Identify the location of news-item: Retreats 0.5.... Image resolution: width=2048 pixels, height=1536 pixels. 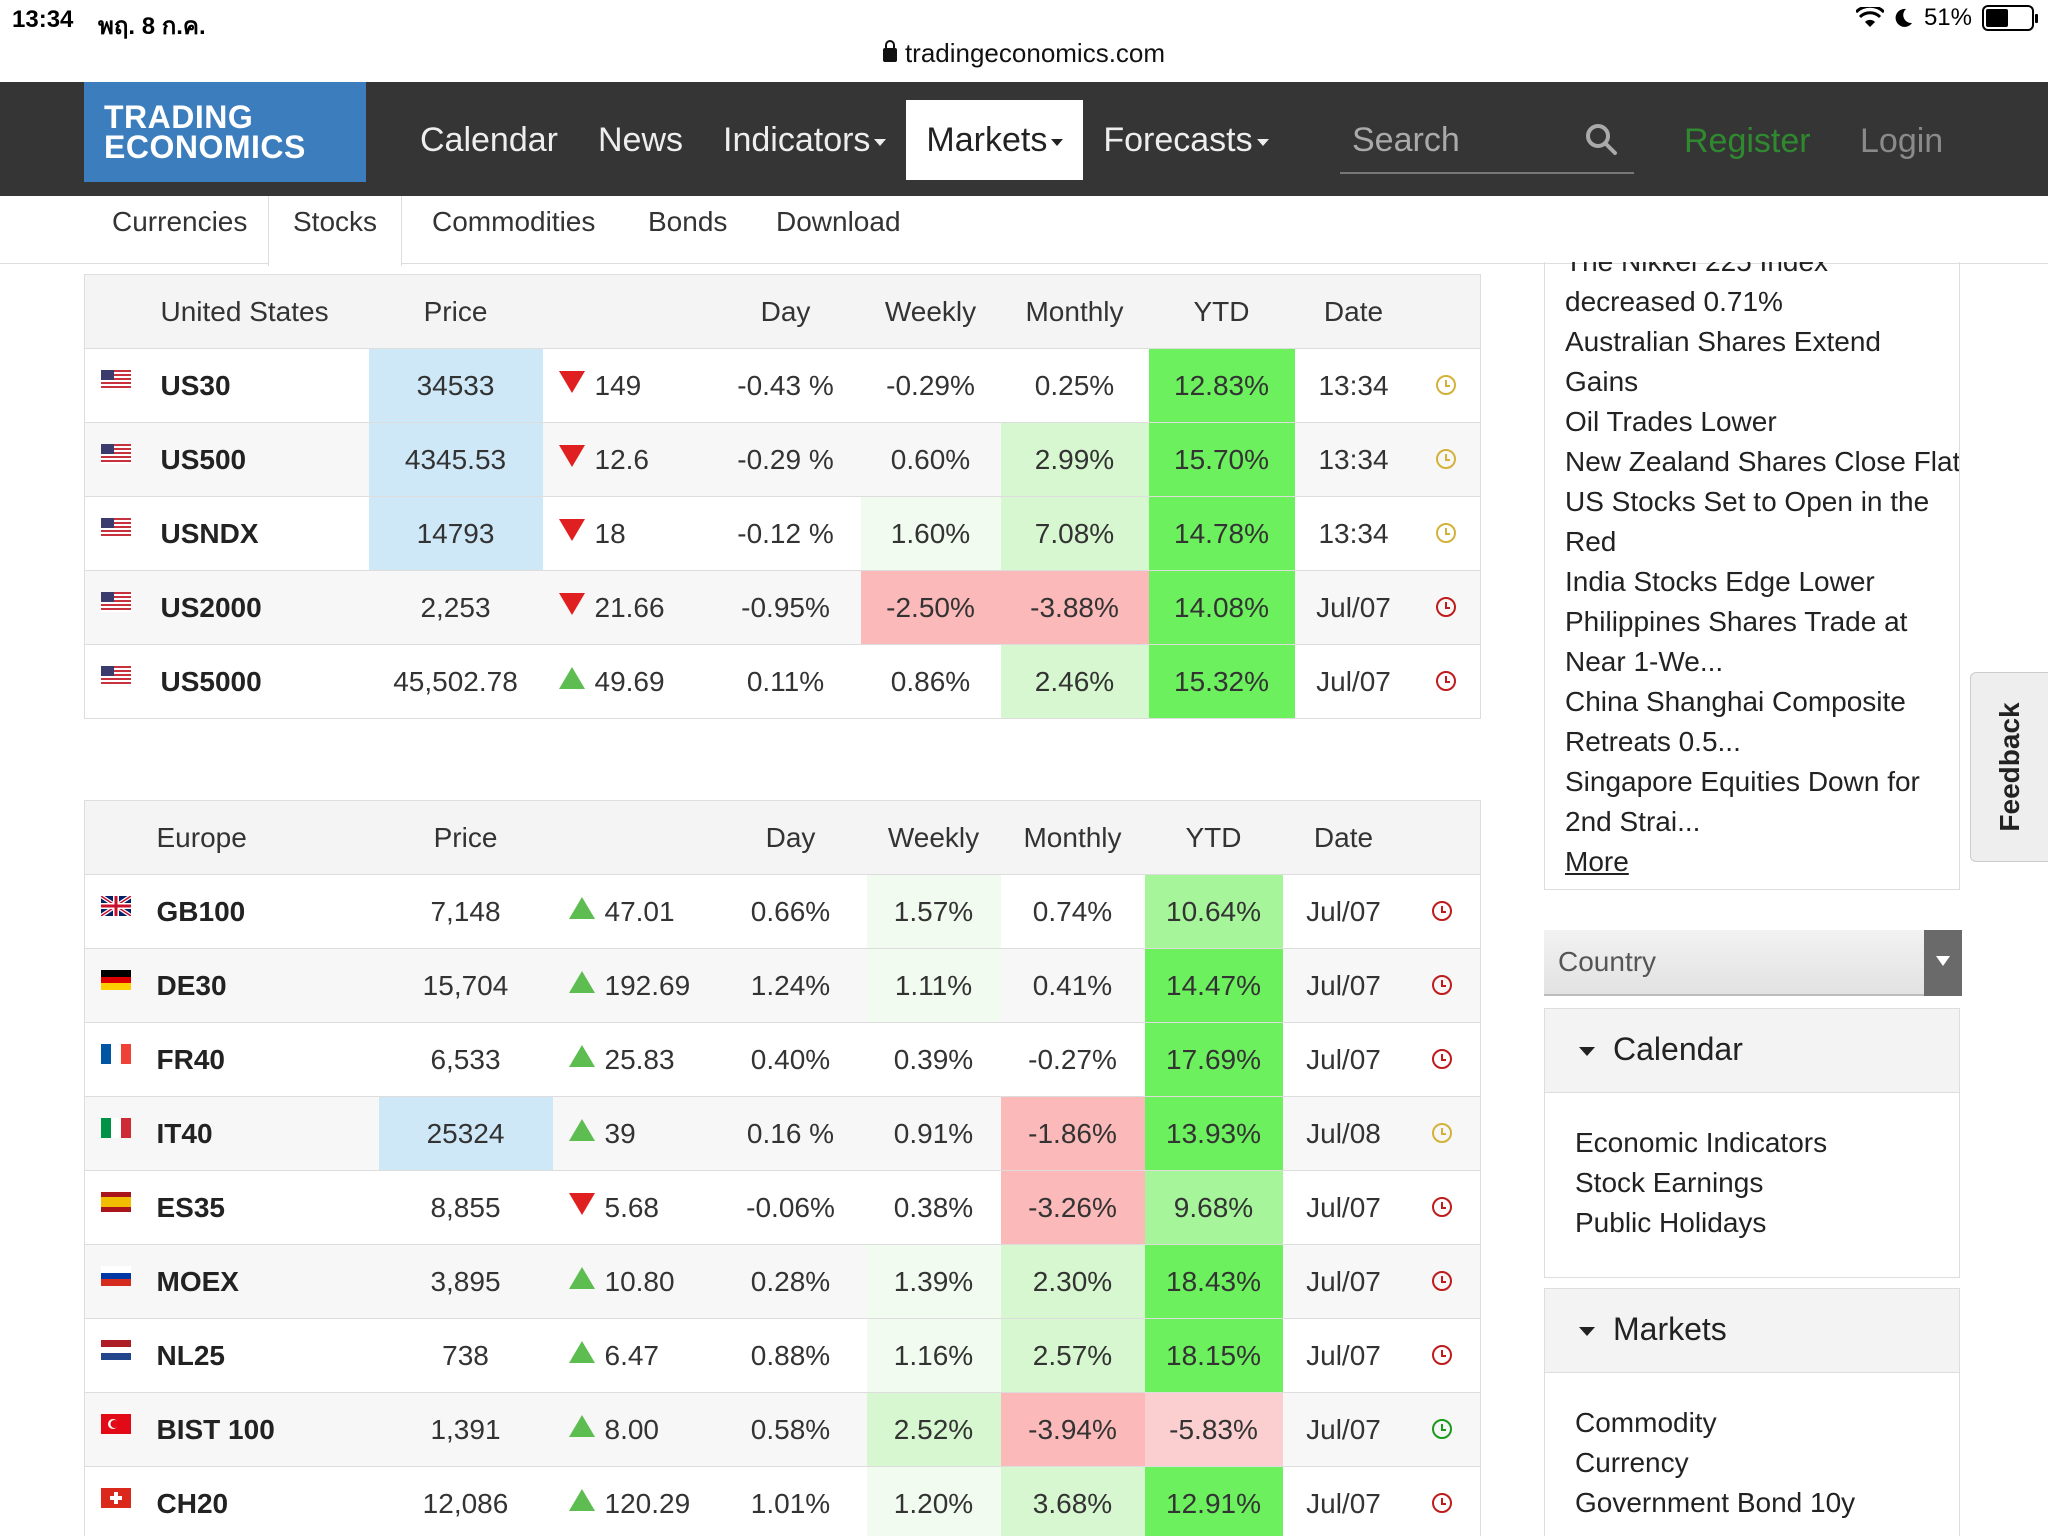
(1653, 741).